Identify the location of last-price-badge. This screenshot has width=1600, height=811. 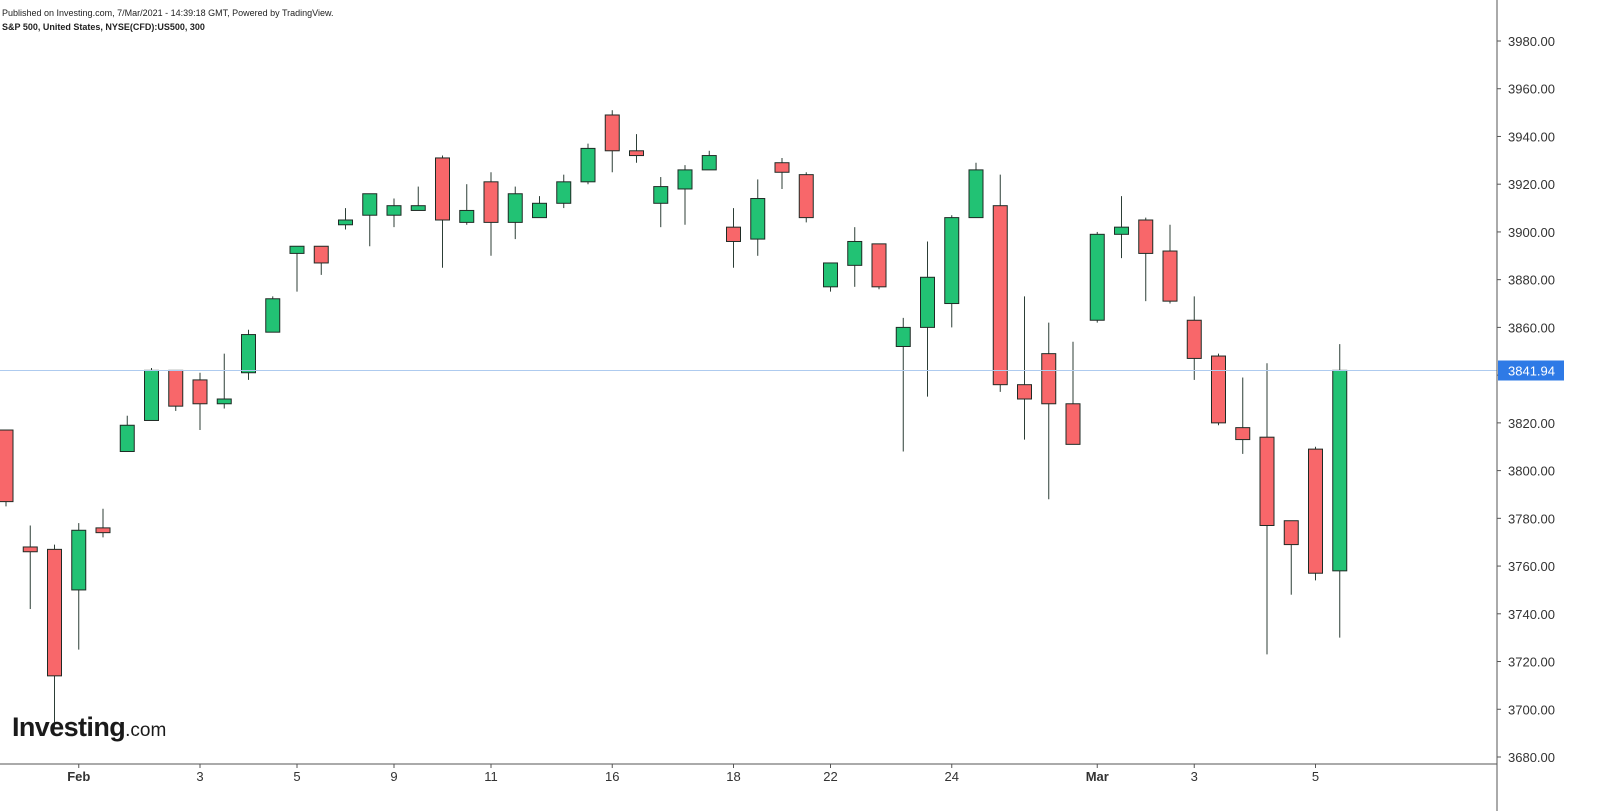
(1531, 370).